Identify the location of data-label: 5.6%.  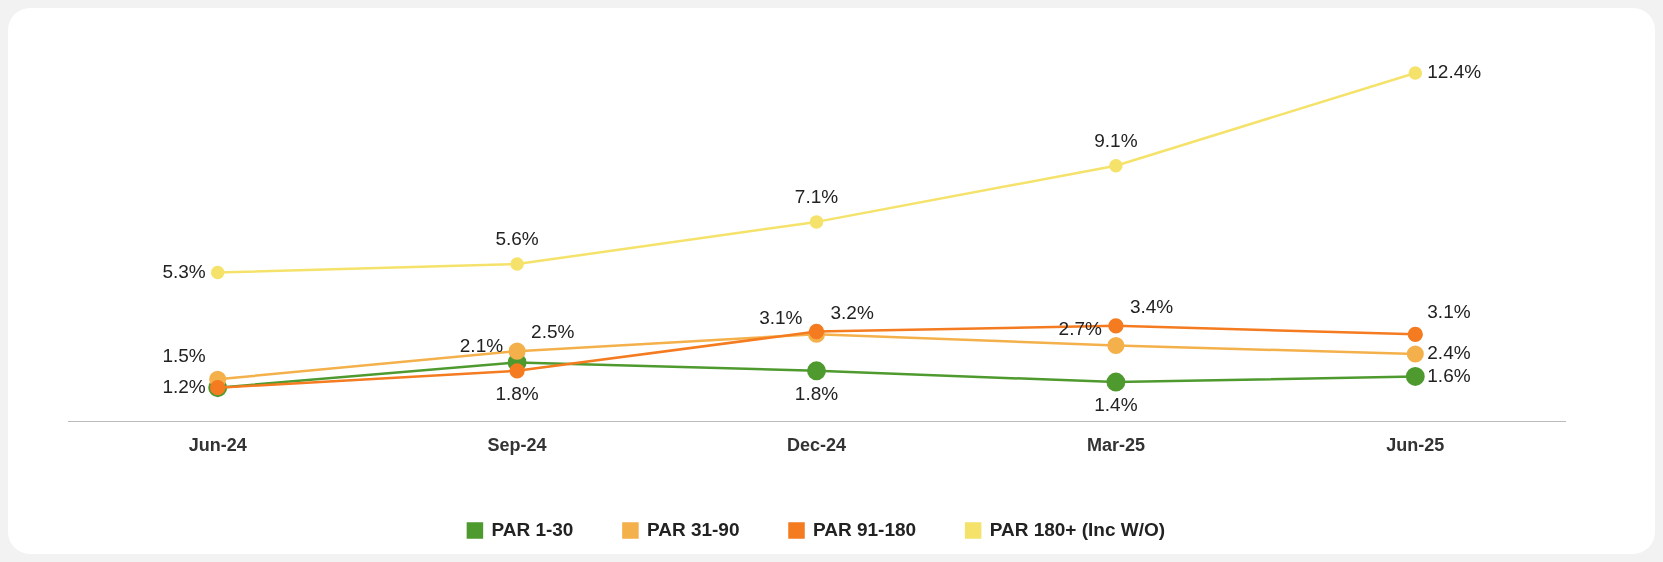
(517, 239).